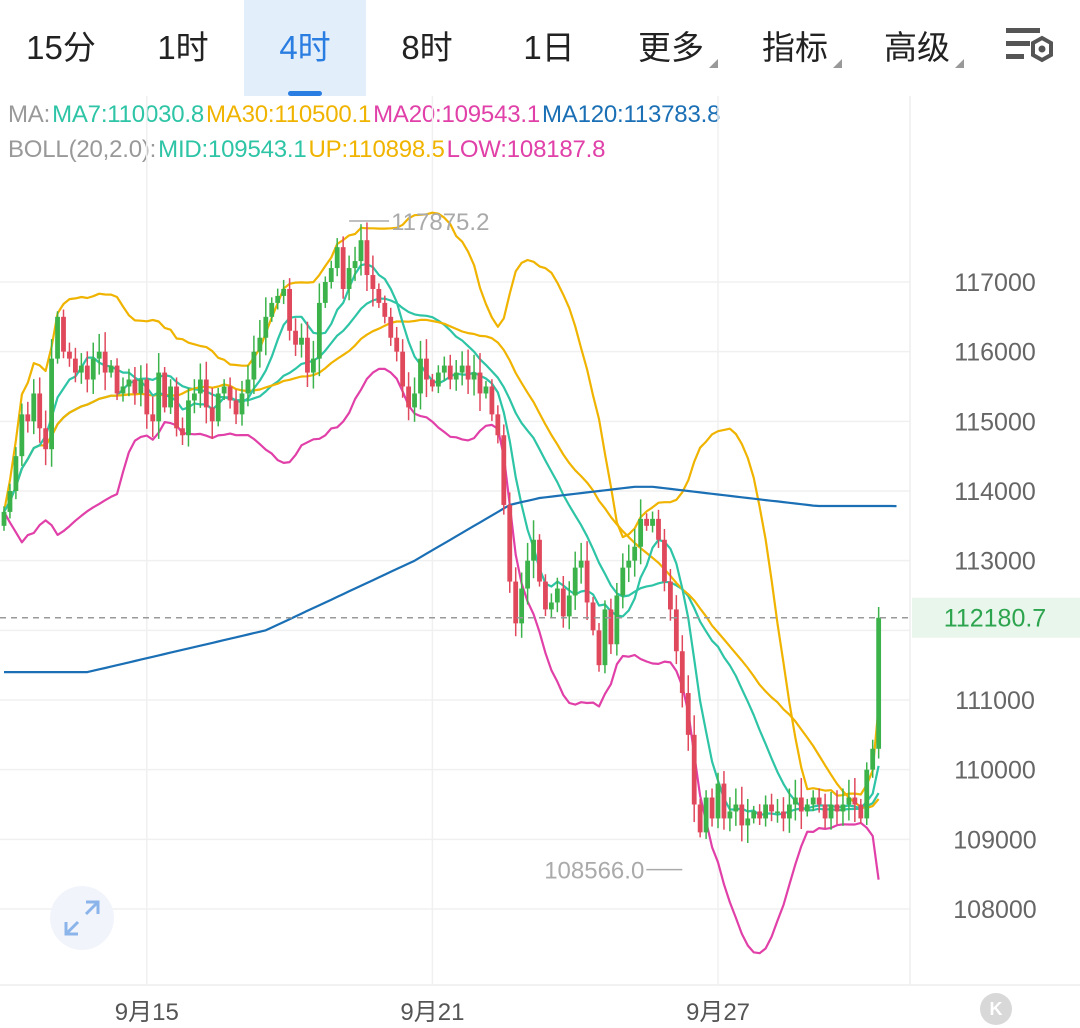 This screenshot has width=1080, height=1028. Describe the element at coordinates (631, 114) in the screenshot. I see `ma120-legend: MA120:113783.8` at that location.